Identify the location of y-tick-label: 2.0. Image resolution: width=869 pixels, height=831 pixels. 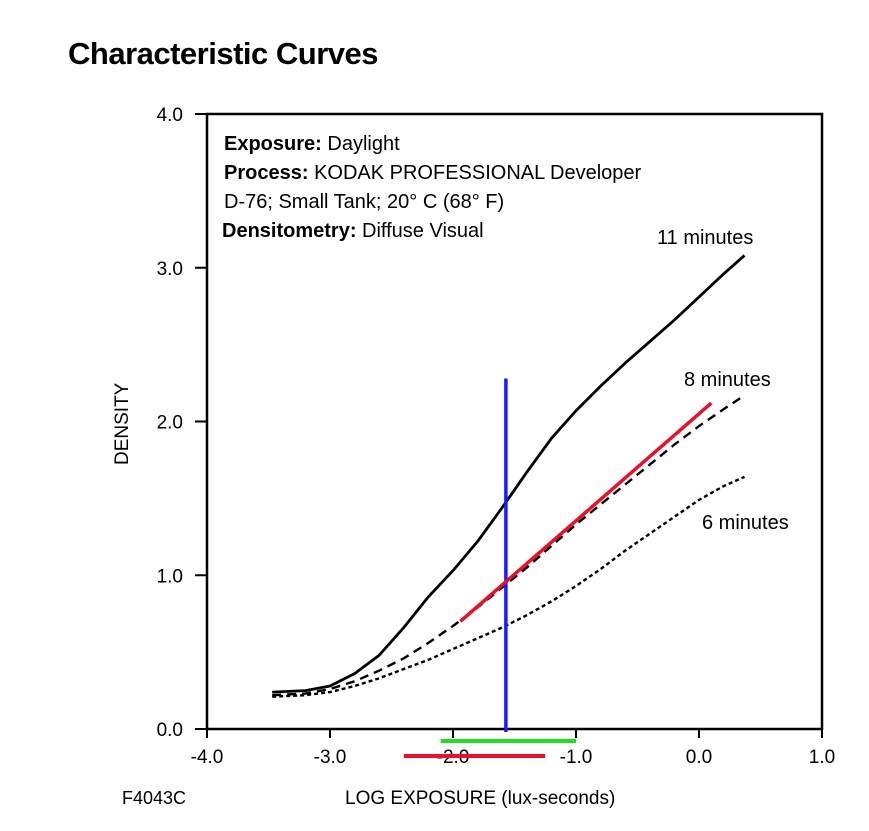
(170, 423).